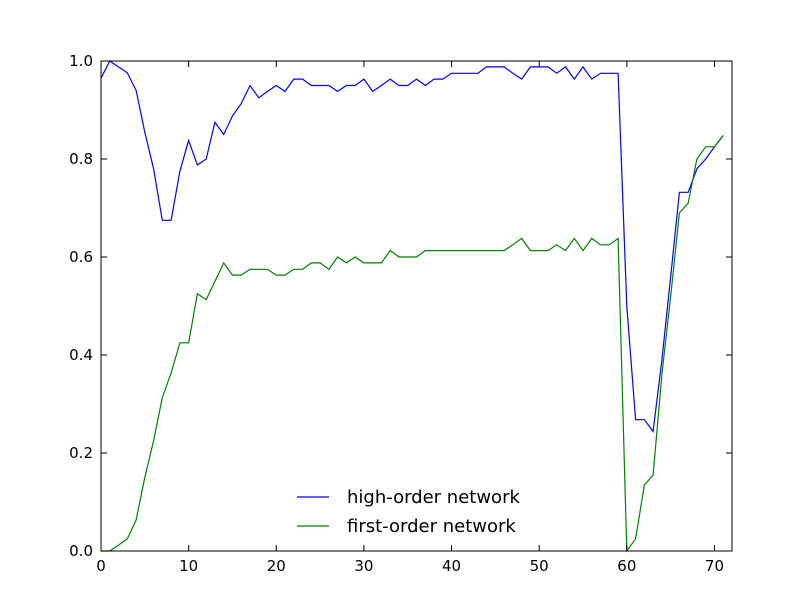 This screenshot has width=812, height=612. What do you see at coordinates (81, 159) in the screenshot?
I see `y-tick-label: 0.8` at bounding box center [81, 159].